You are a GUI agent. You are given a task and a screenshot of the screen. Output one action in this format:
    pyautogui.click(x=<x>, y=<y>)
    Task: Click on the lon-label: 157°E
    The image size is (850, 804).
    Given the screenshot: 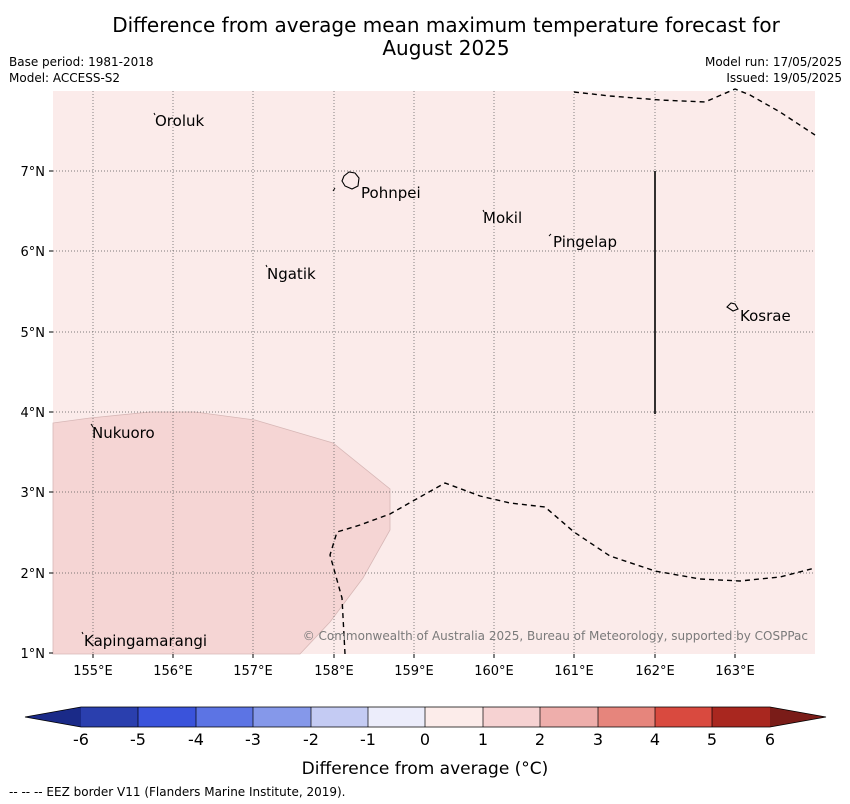 What is the action you would take?
    pyautogui.click(x=253, y=671)
    